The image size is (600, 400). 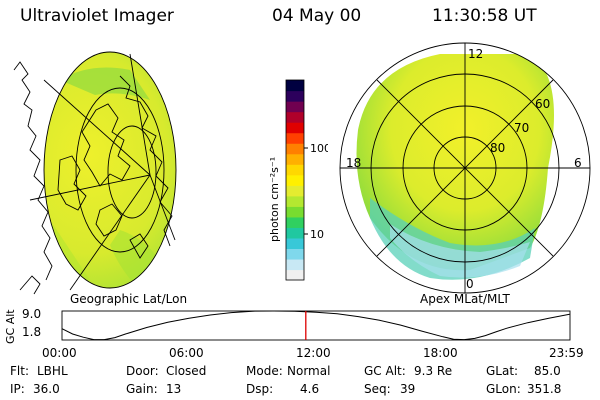 What do you see at coordinates (385, 371) in the screenshot?
I see `gcalt-label: GC Alt:` at bounding box center [385, 371].